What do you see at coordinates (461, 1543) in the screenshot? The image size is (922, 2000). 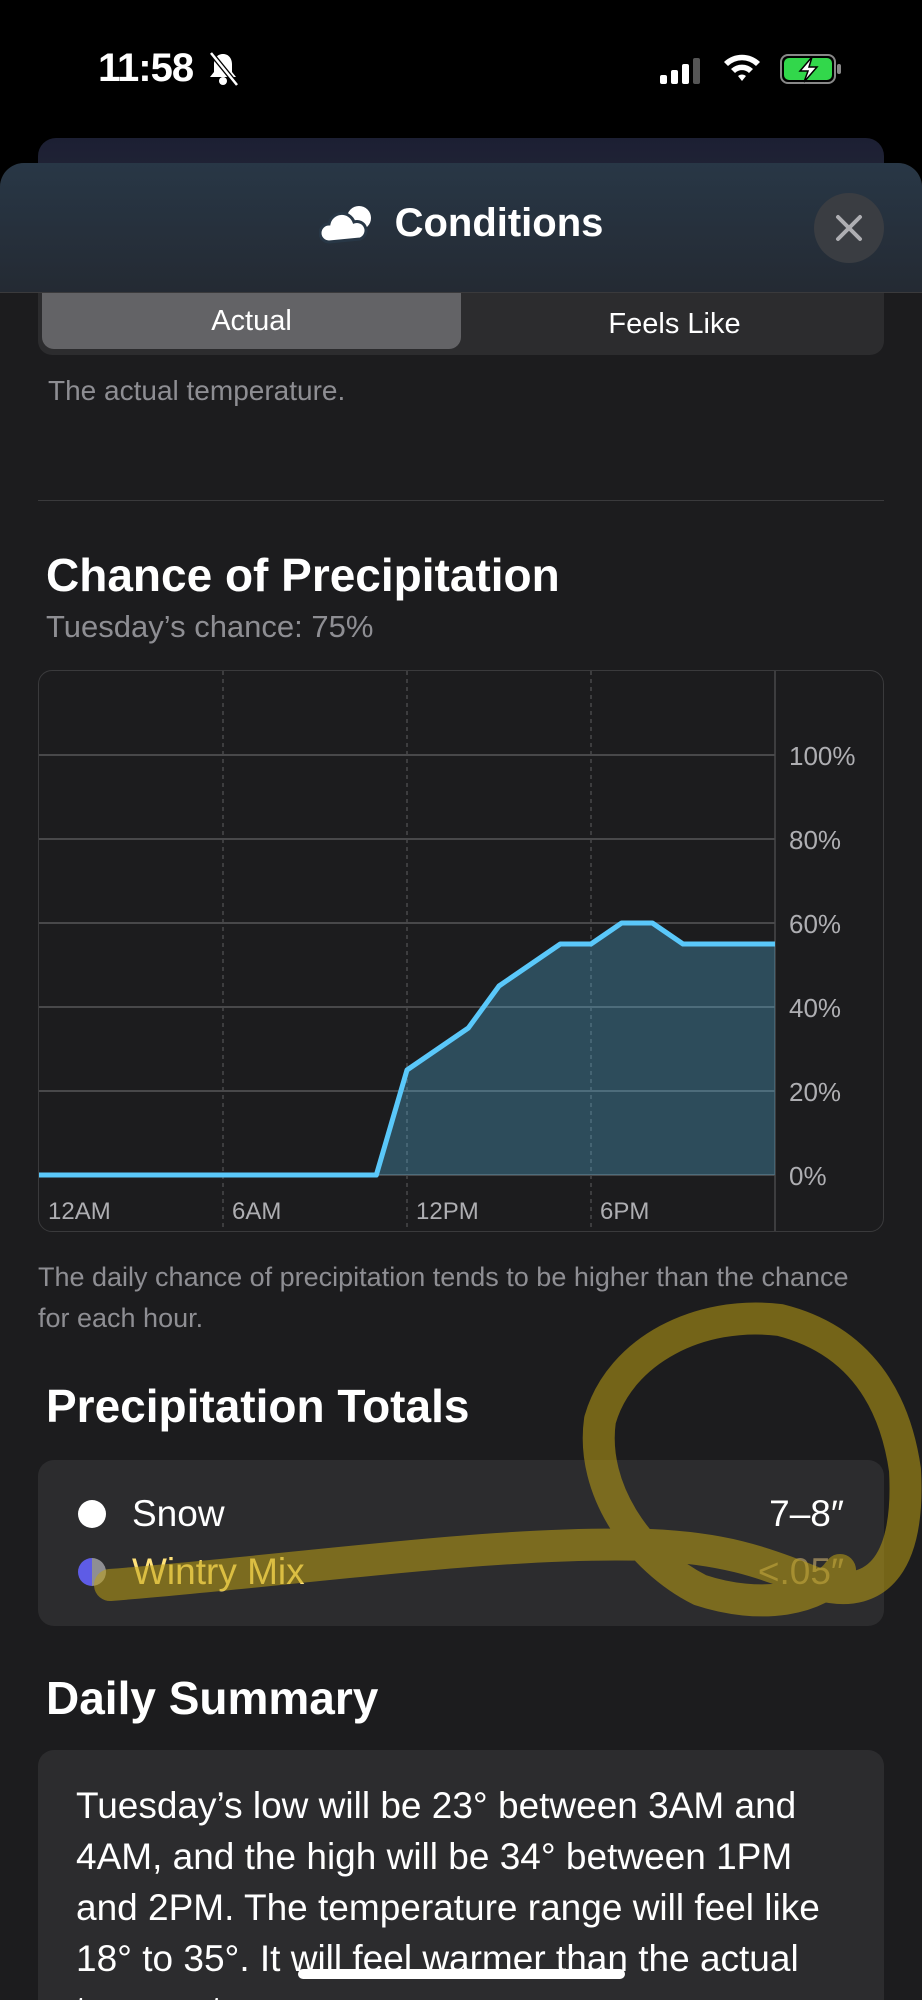 I see `totals-card: Snow 7–8″ Wintry Mix <.05″` at bounding box center [461, 1543].